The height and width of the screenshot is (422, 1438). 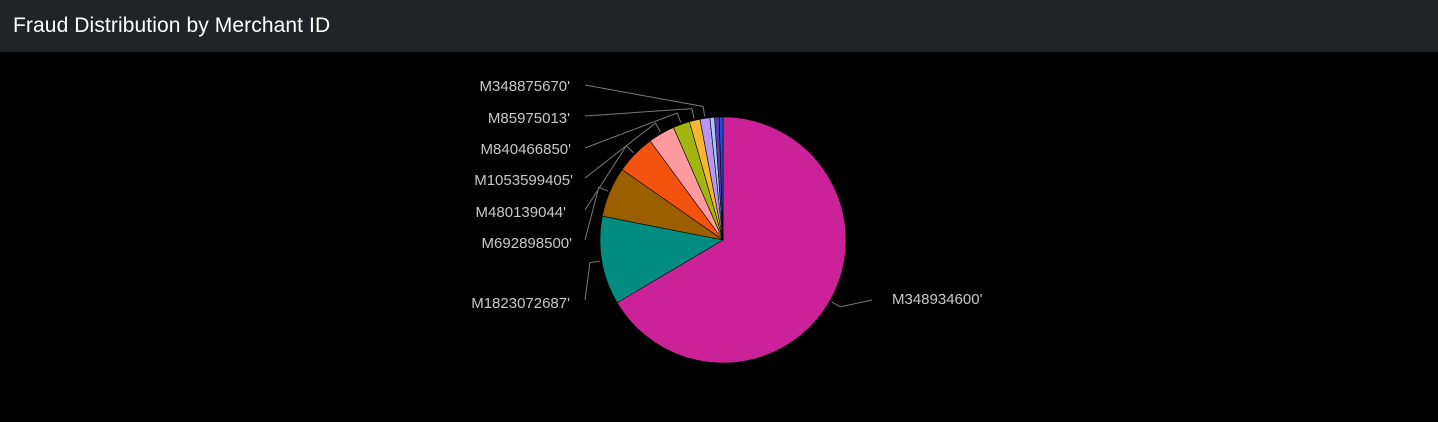 I want to click on pie-slice-label: M85975013', so click(x=529, y=118).